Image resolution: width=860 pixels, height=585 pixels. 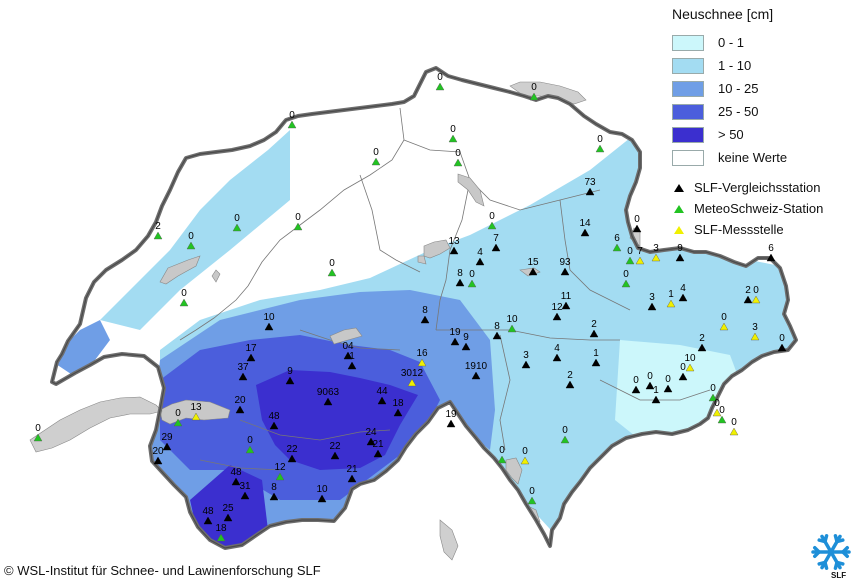 What do you see at coordinates (764, 187) in the screenshot?
I see `legend-station-type: SLF-Vergleichsstation` at bounding box center [764, 187].